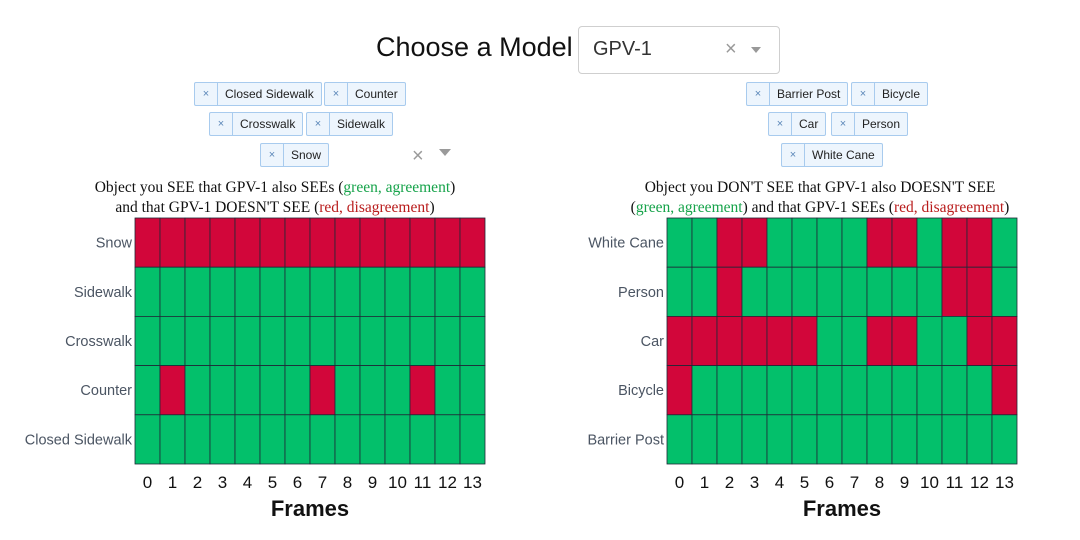 The width and height of the screenshot is (1080, 540). Describe the element at coordinates (679, 482) in the screenshot. I see `x-tick-label: 0` at that location.